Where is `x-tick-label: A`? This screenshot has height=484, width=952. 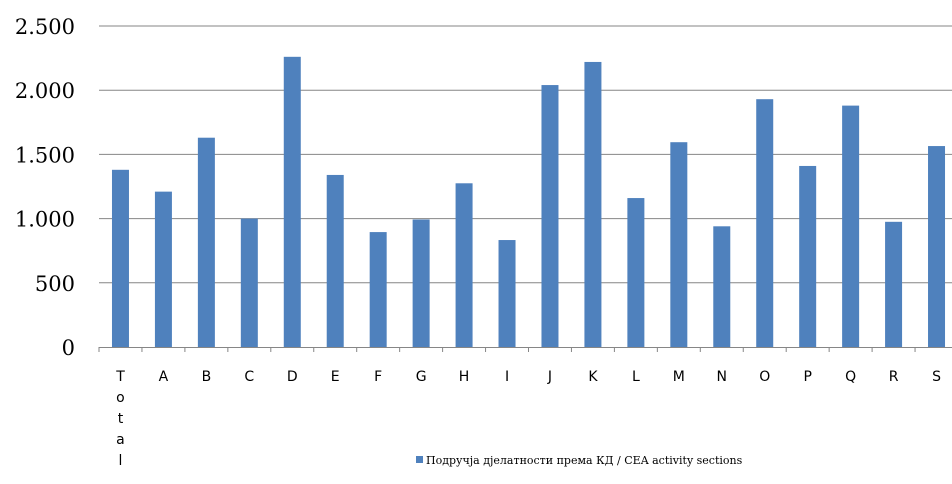
x-tick-label: A is located at coordinates (164, 377).